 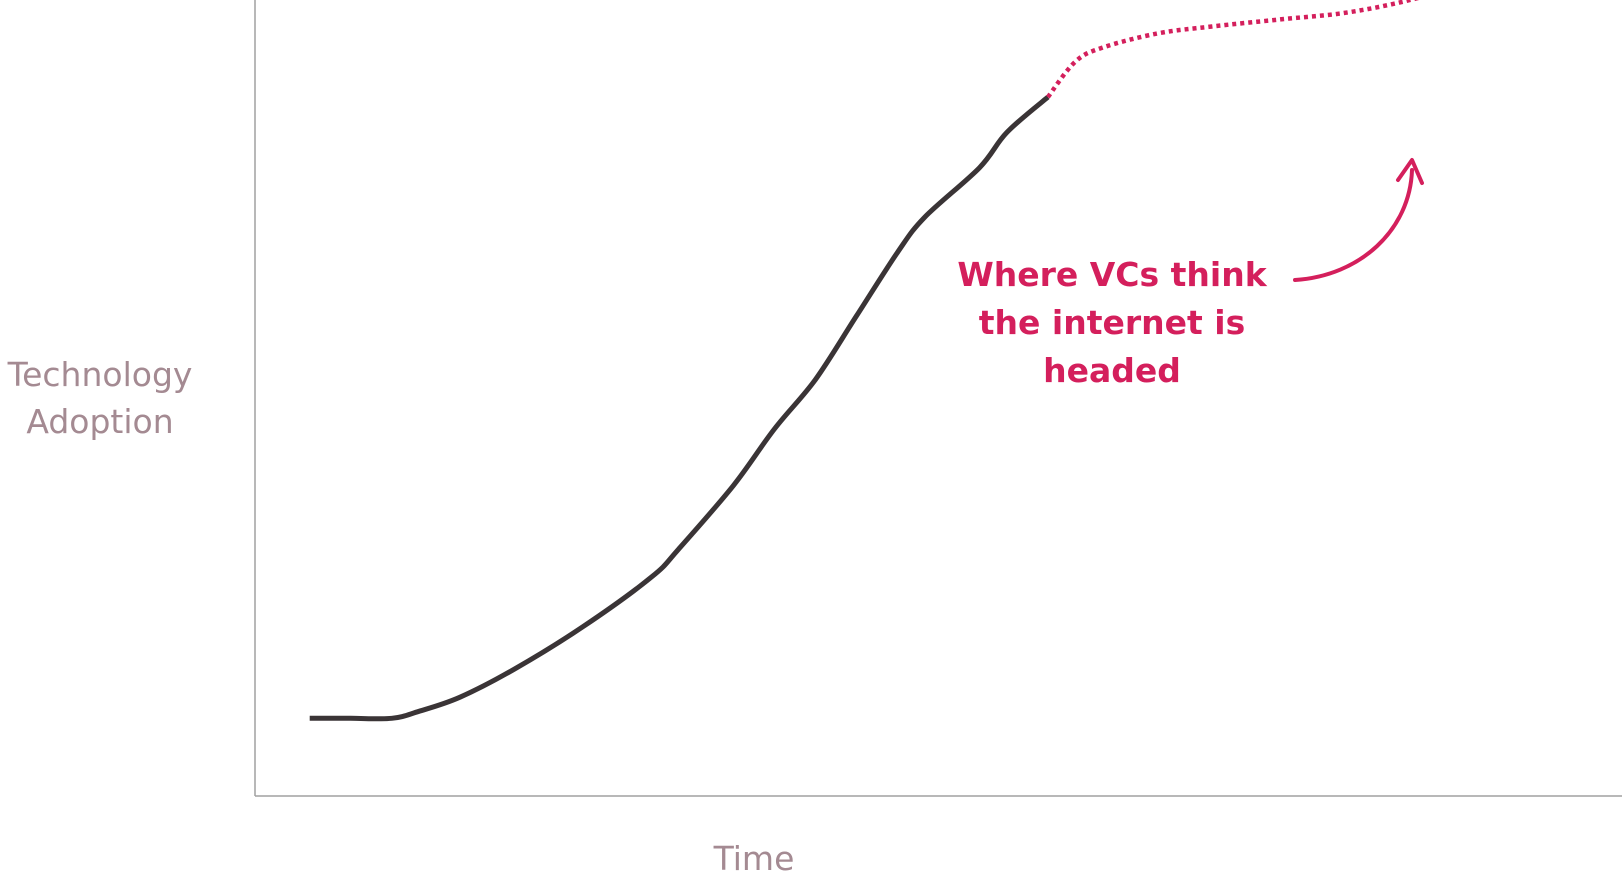 What do you see at coordinates (100, 374) in the screenshot?
I see `y-axis-title-line-1: Technology` at bounding box center [100, 374].